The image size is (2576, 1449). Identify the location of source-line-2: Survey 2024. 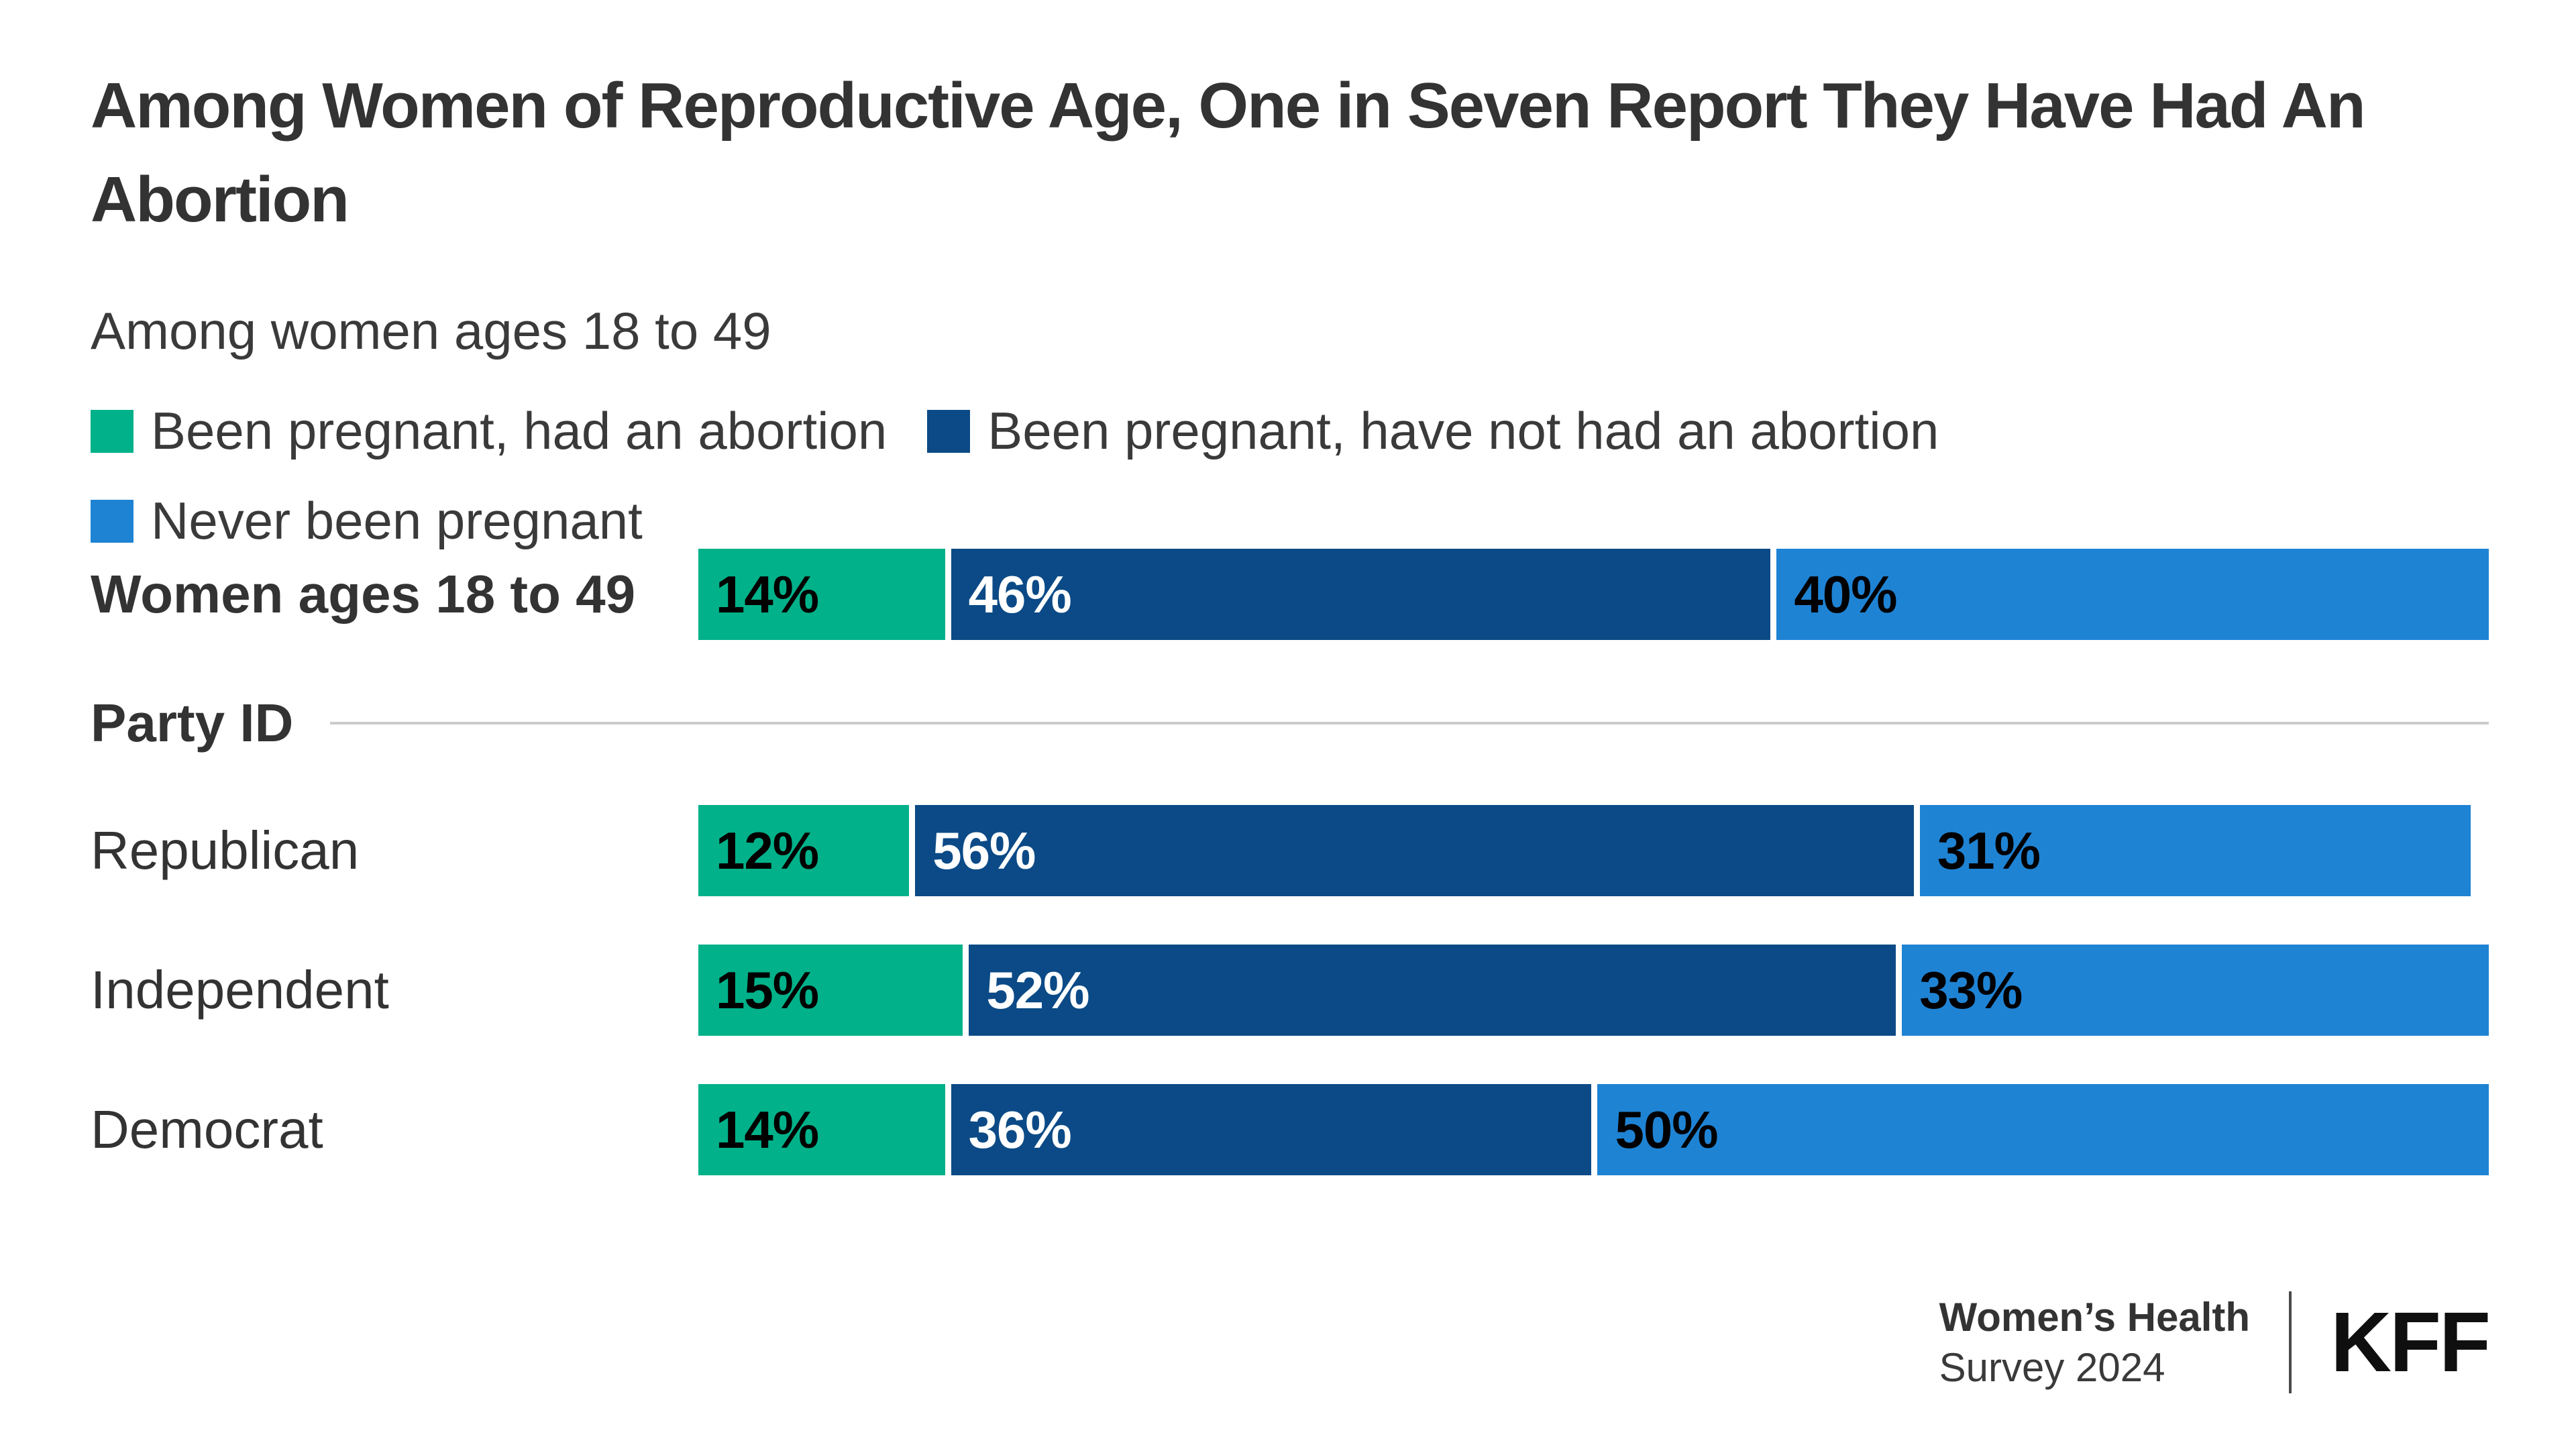
(2052, 1367).